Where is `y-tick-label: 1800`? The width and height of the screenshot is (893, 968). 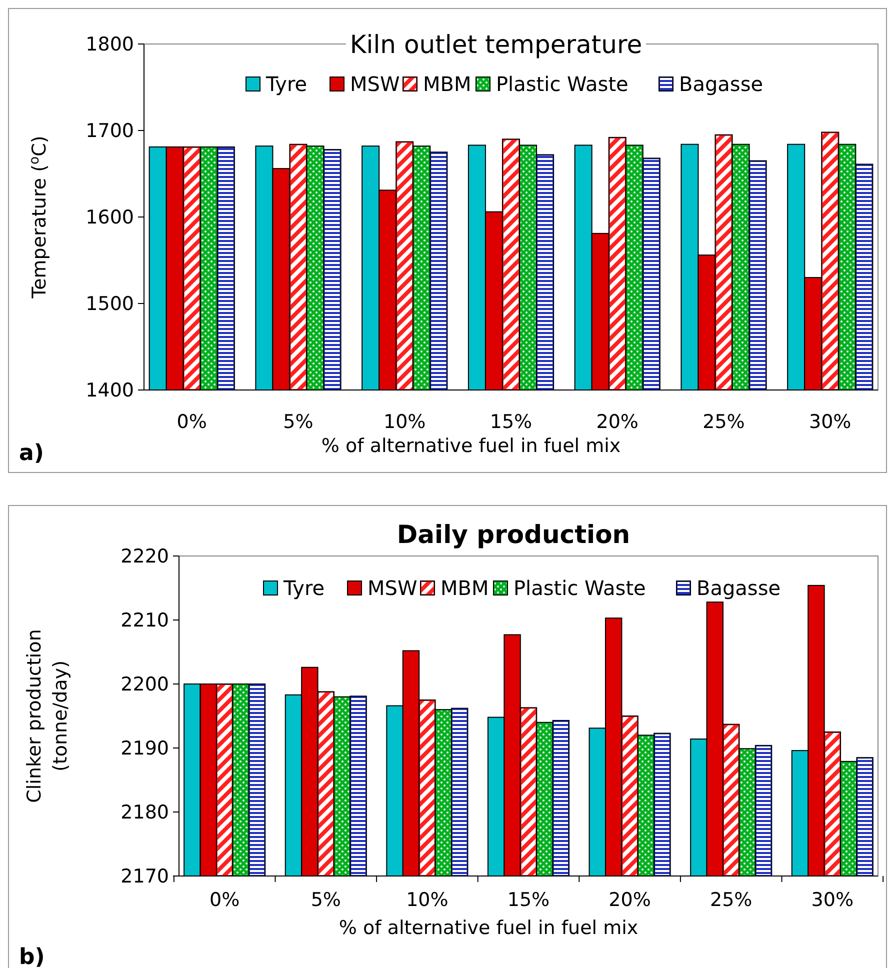 y-tick-label: 1800 is located at coordinates (110, 45).